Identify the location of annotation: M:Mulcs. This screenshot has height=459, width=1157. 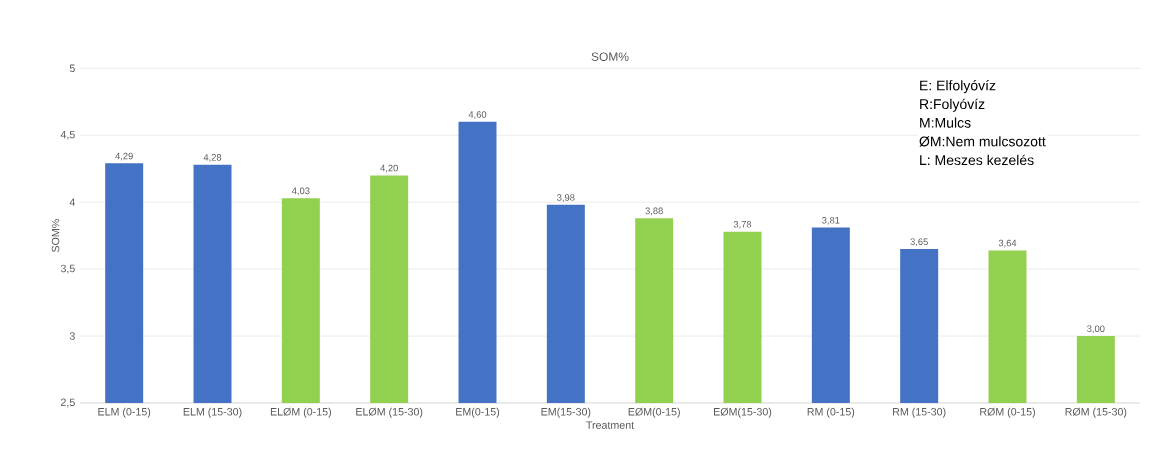
(945, 122).